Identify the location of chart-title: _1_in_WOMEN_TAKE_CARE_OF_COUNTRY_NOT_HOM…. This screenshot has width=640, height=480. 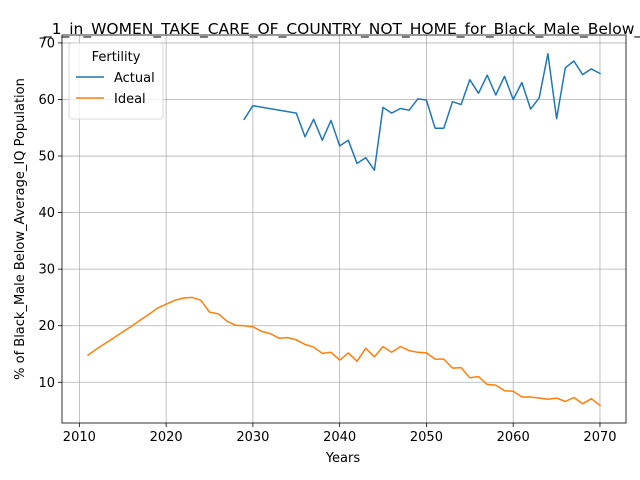
(341, 29).